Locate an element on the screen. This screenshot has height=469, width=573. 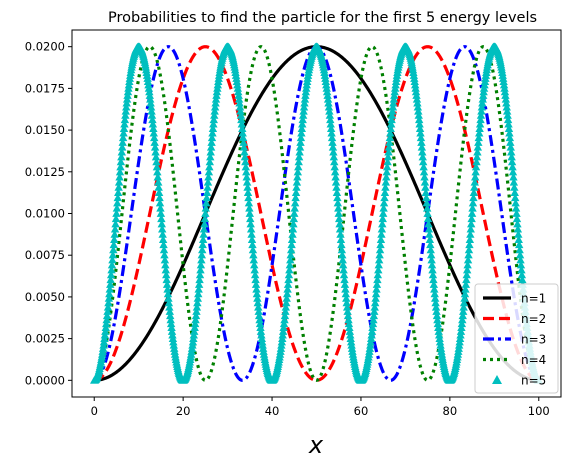
y-tick-label: 0.0175 is located at coordinates (45, 88).